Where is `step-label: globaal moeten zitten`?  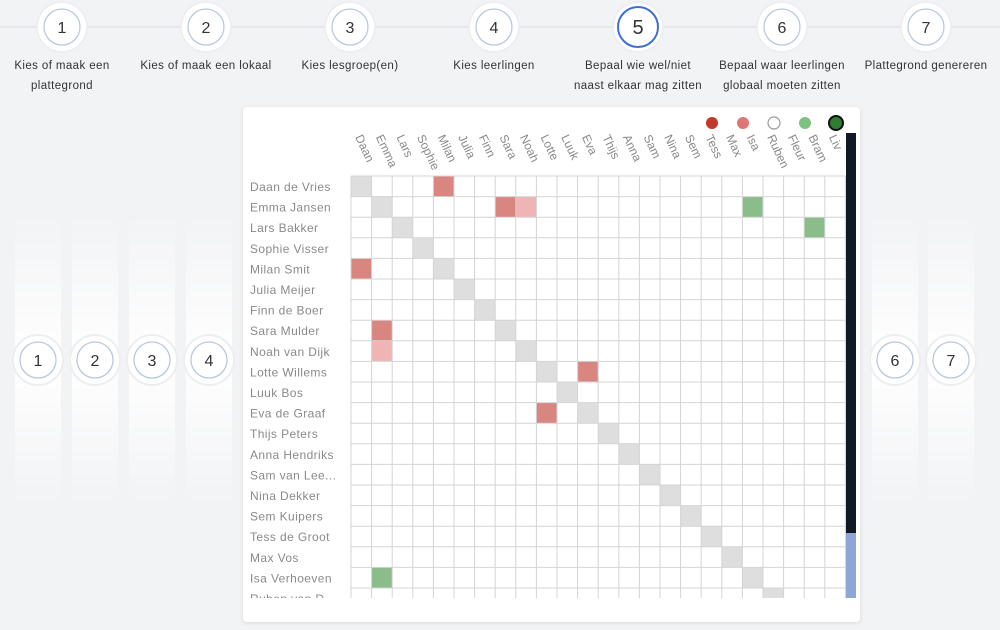 step-label: globaal moeten zitten is located at coordinates (782, 86).